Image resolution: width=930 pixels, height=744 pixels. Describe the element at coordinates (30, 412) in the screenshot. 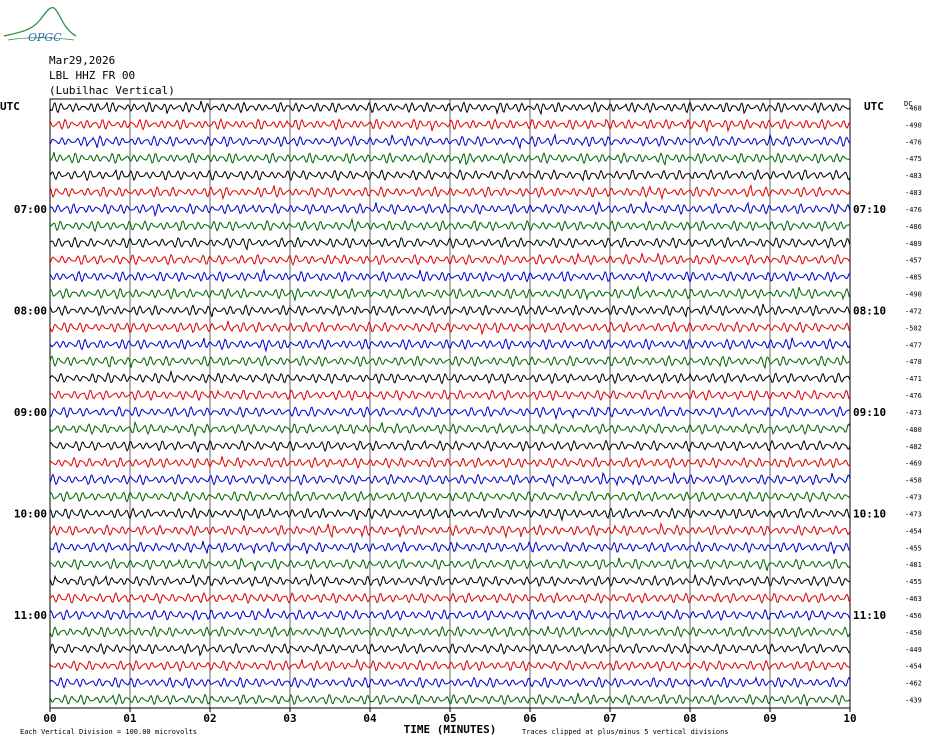

I see `left-hour-label: 09:00` at that location.